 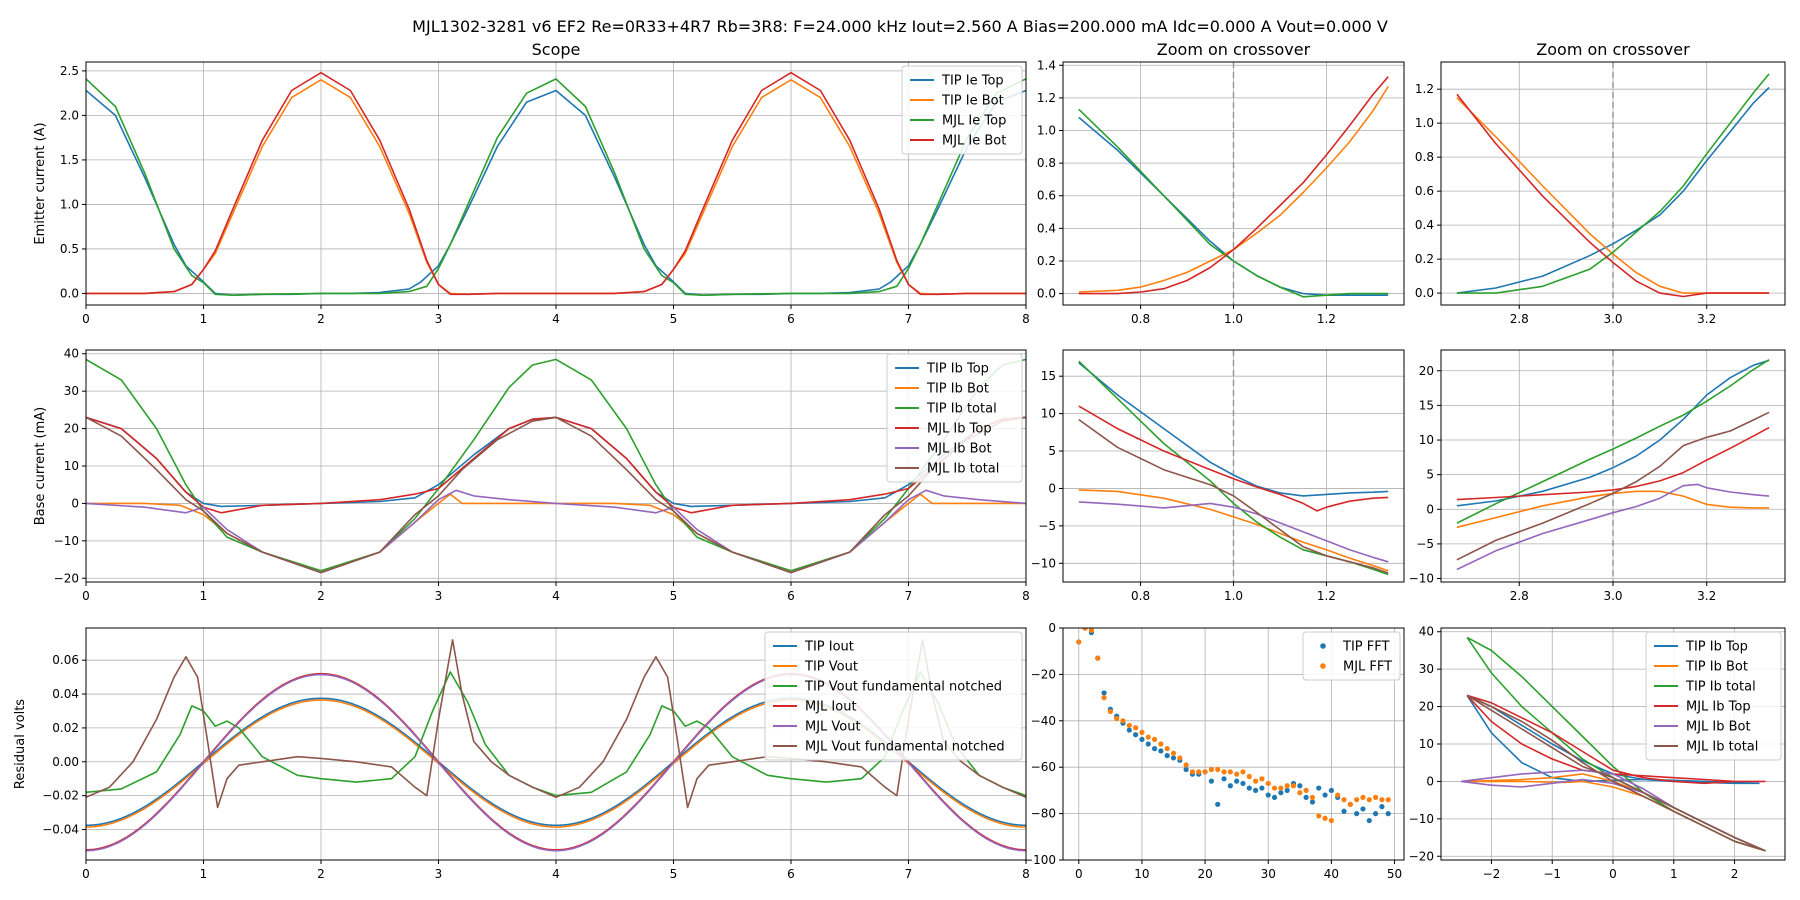 I want to click on x-tick-label: 4, so click(x=556, y=319).